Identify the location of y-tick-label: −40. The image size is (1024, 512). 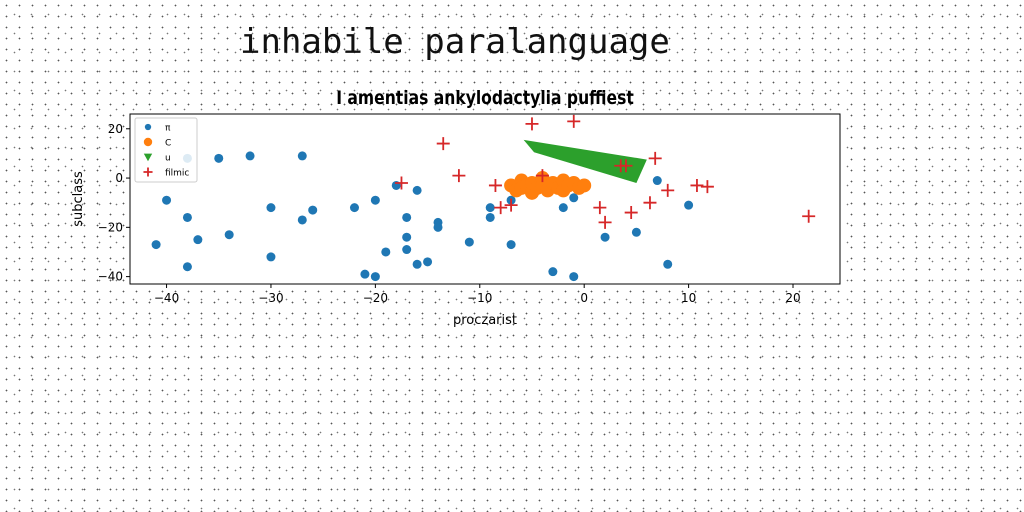
(110, 277).